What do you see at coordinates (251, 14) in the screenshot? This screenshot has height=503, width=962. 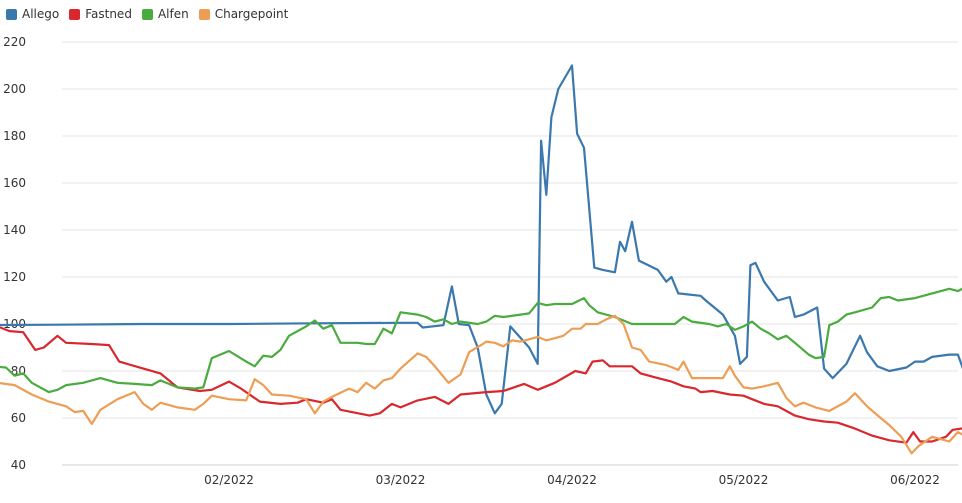 I see `legend-label: Chargepoint` at bounding box center [251, 14].